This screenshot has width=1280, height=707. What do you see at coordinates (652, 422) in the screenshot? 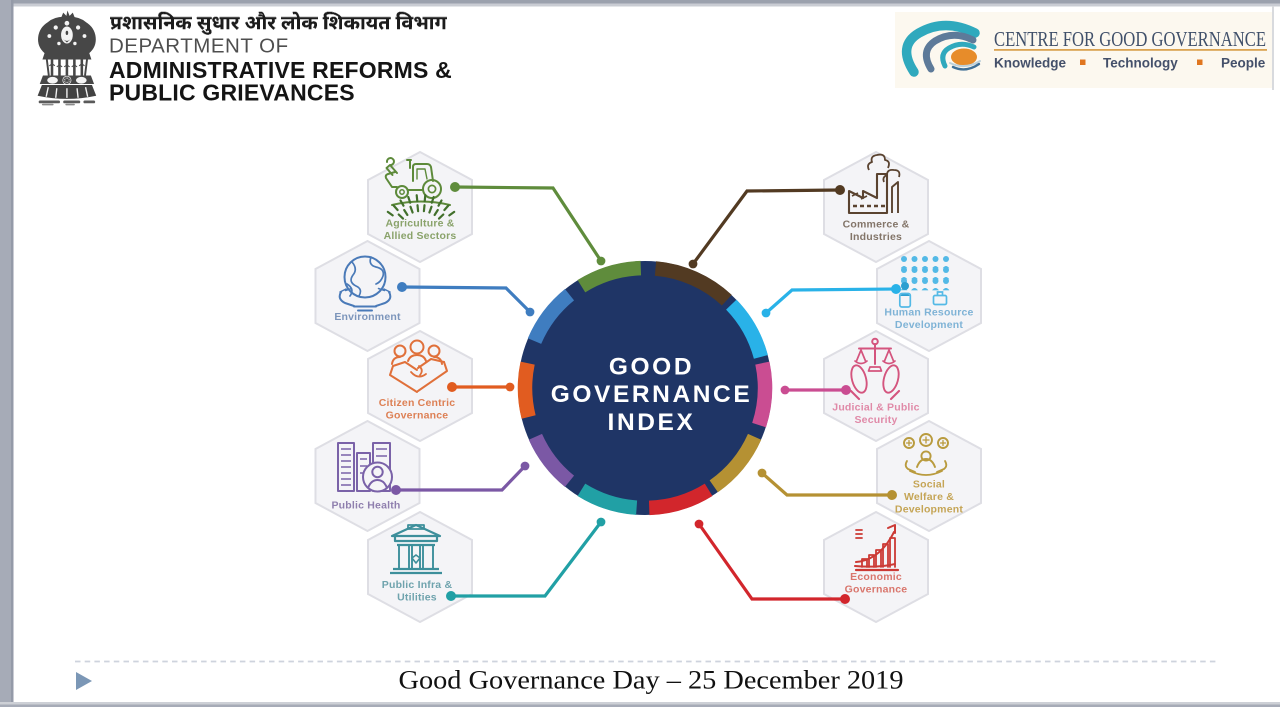
I see `svg-text: INDEX` at bounding box center [652, 422].